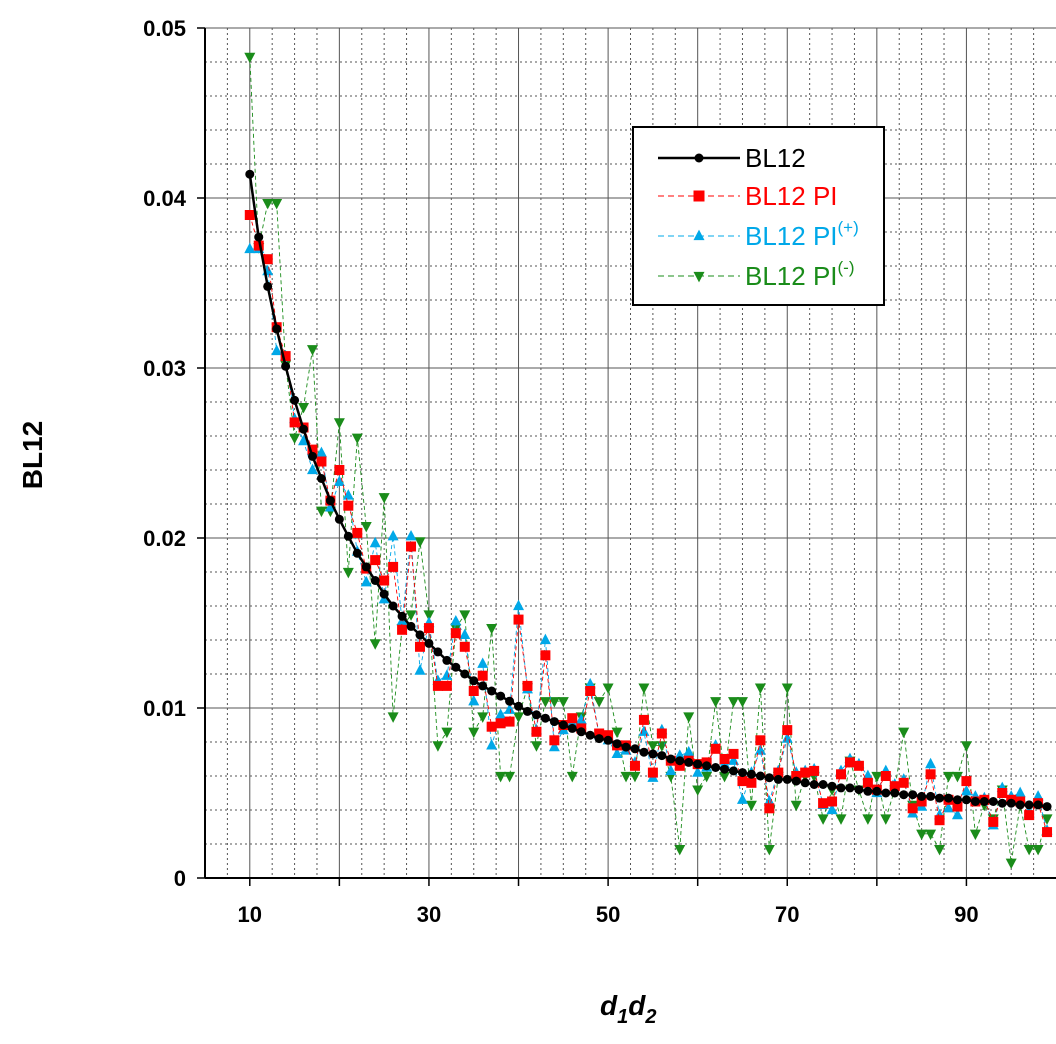  I want to click on x-tick-label: 30, so click(429, 914).